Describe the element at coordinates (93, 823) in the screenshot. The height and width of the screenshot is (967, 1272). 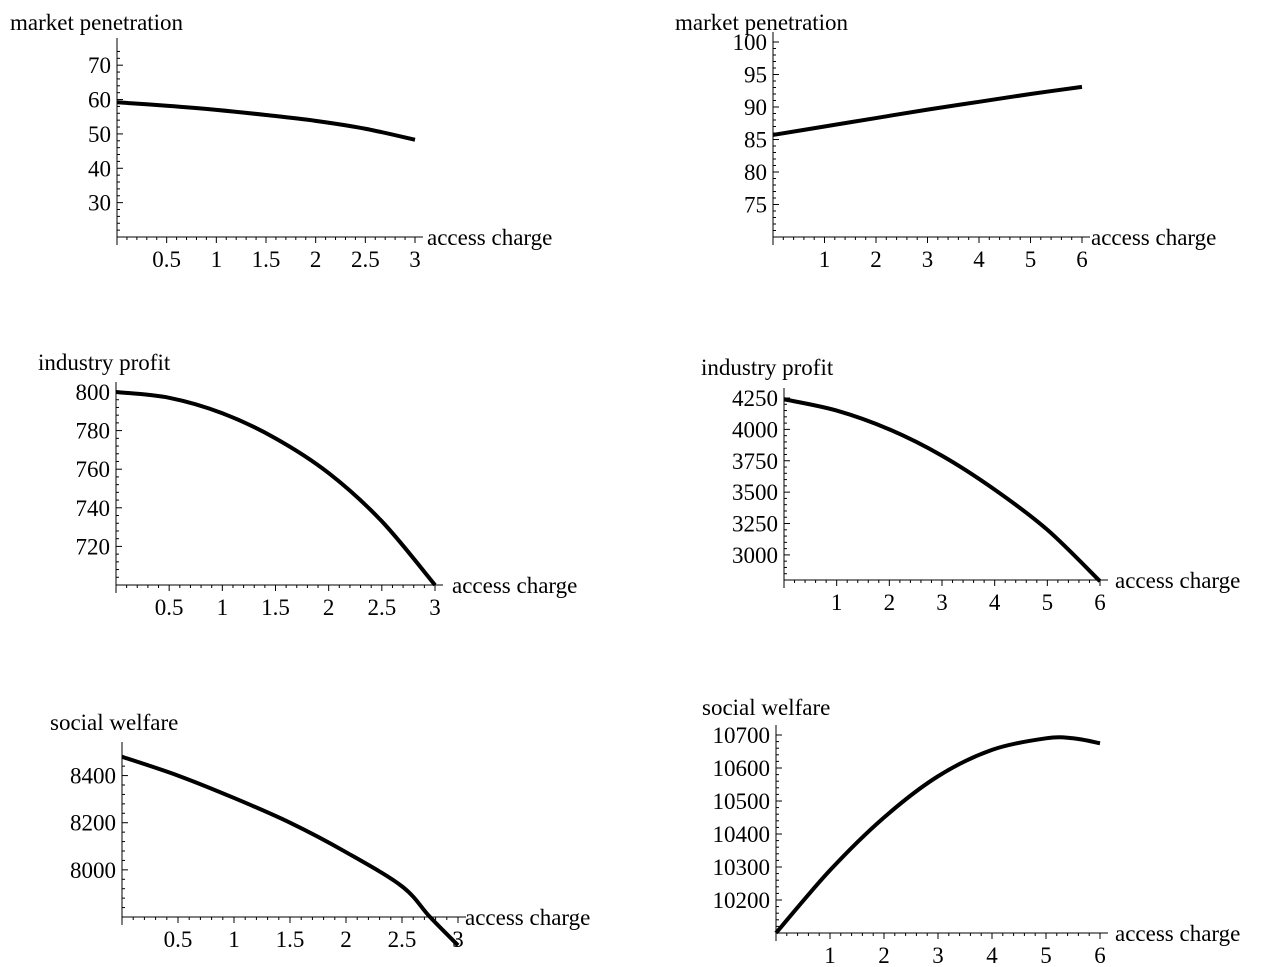
I see `y-tick-label: 8200` at that location.